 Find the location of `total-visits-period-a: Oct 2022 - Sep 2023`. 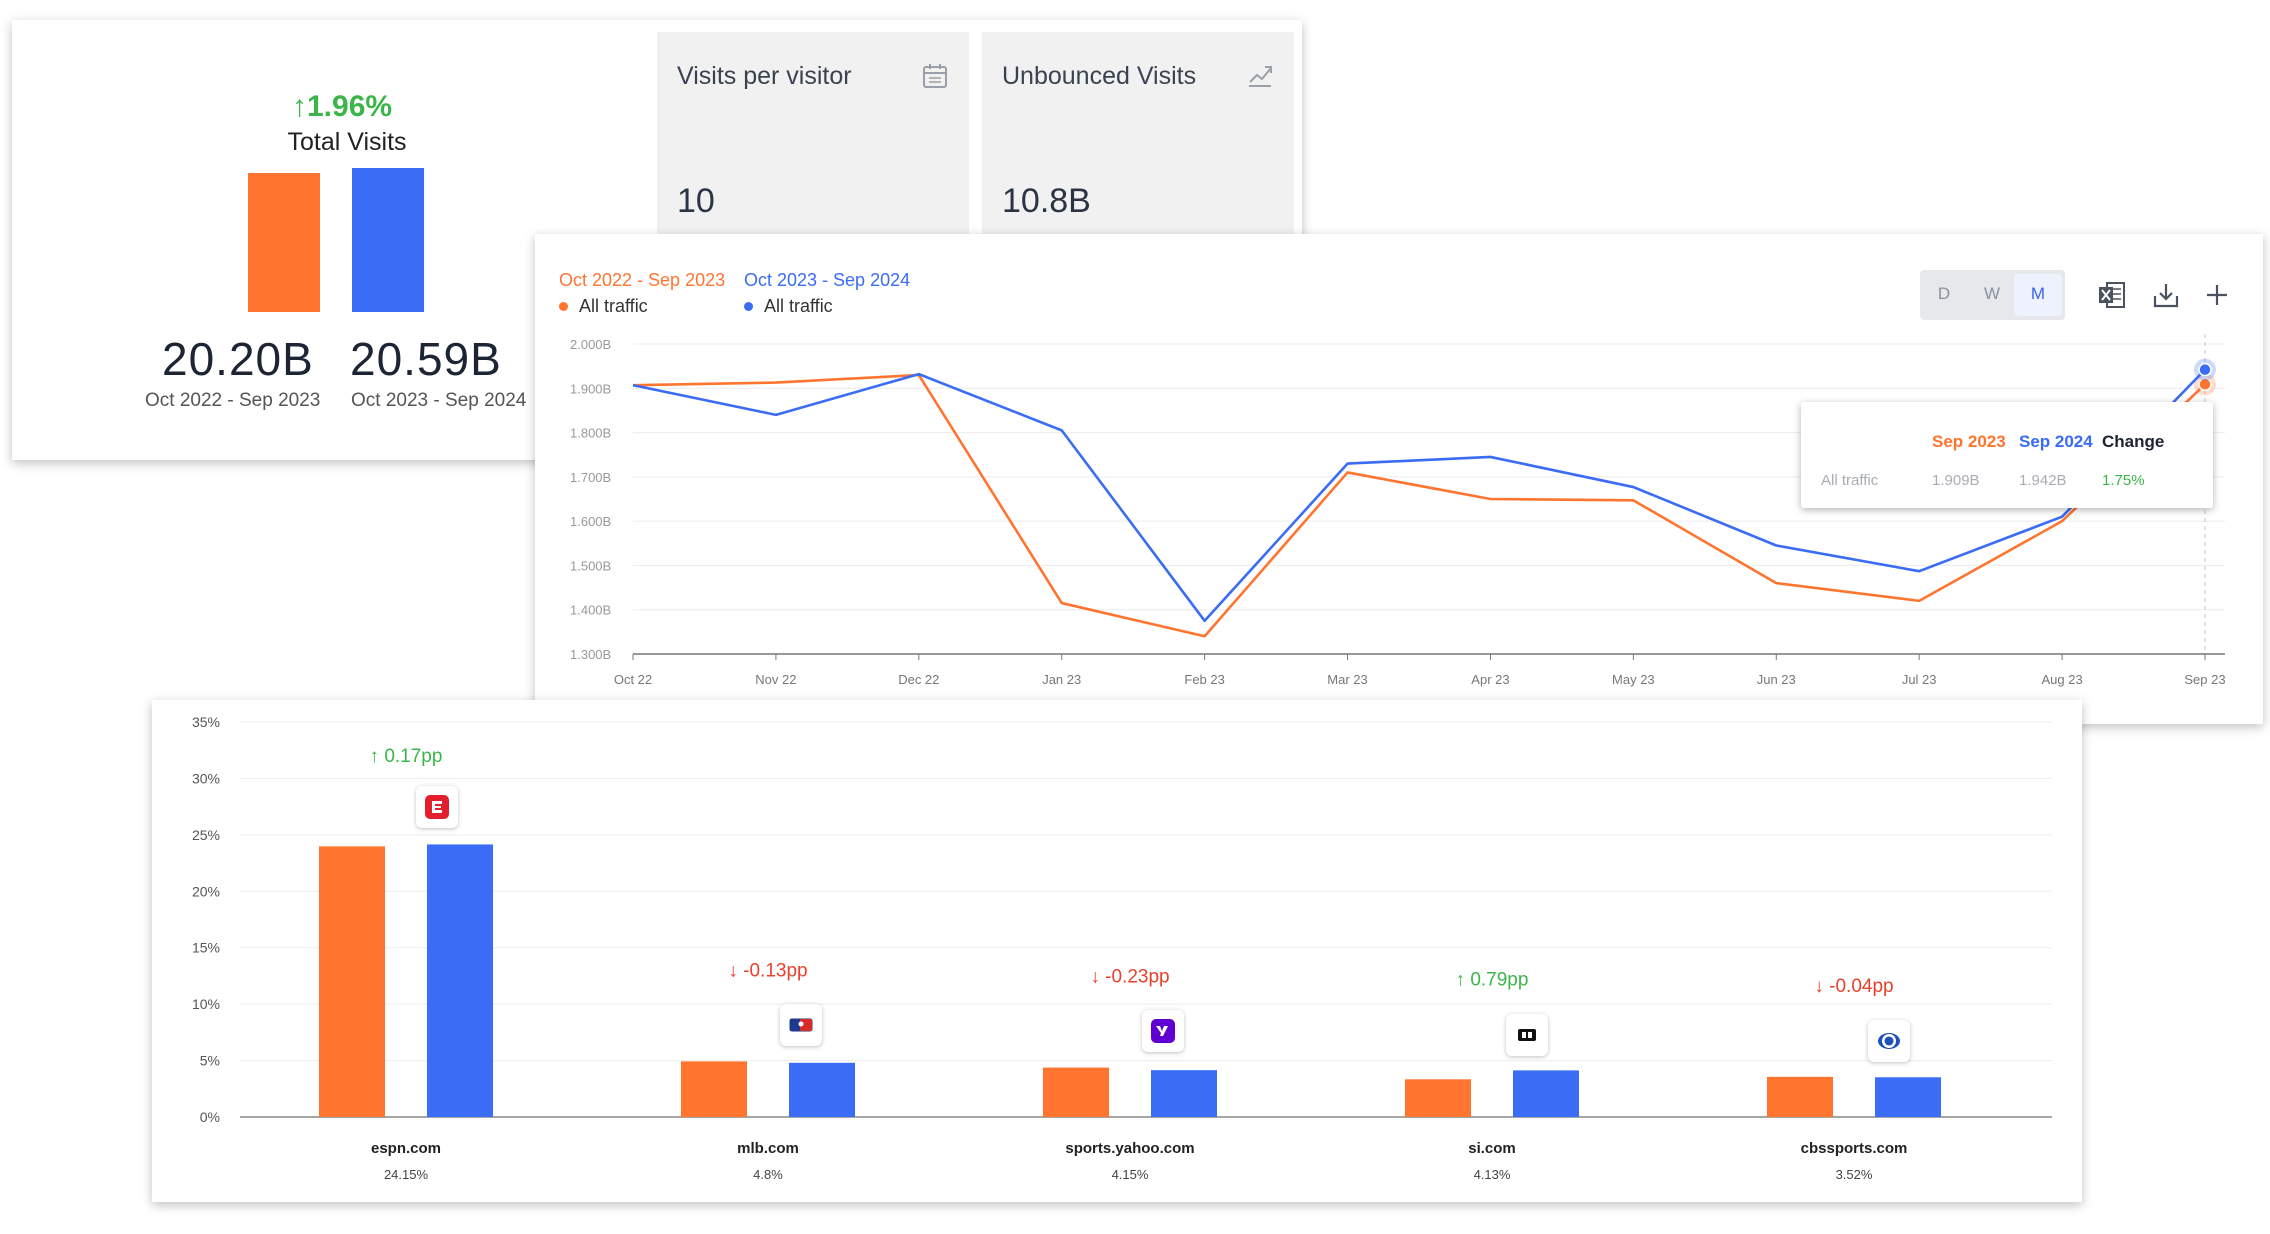

total-visits-period-a: Oct 2022 - Sep 2023 is located at coordinates (233, 400).